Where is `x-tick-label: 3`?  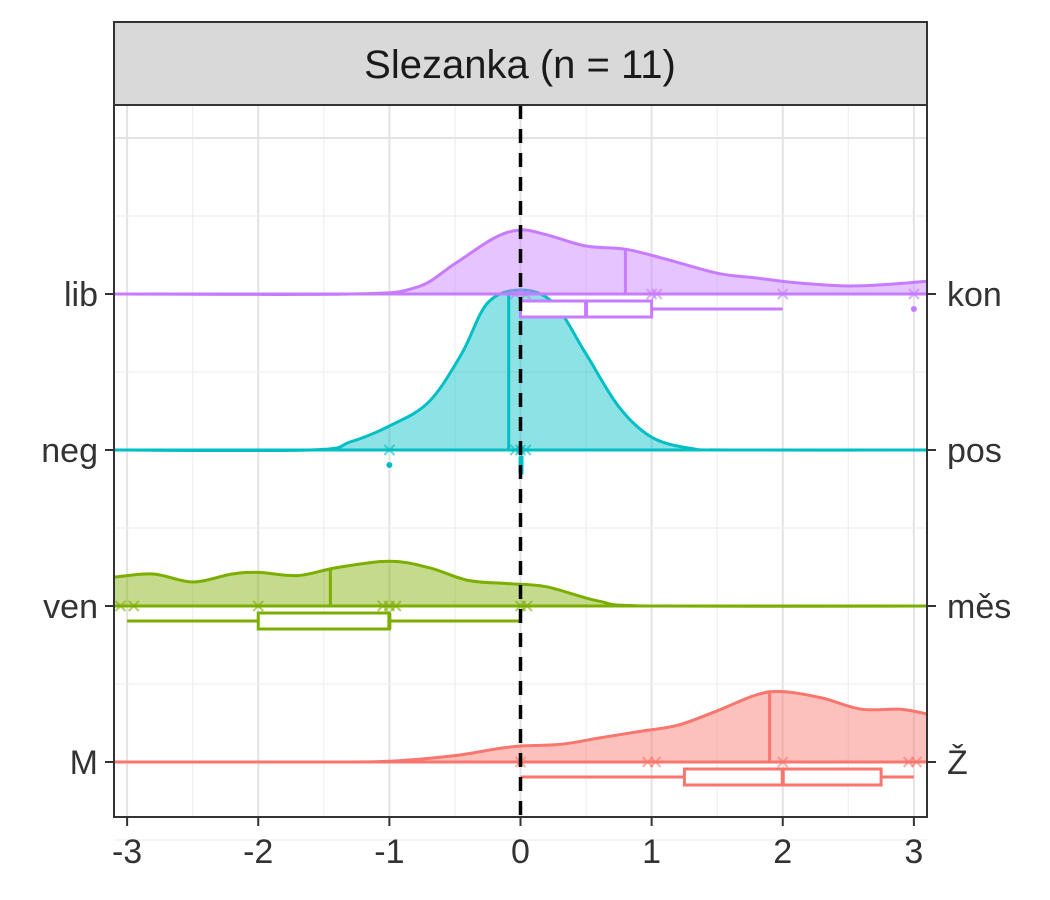 x-tick-label: 3 is located at coordinates (913, 852).